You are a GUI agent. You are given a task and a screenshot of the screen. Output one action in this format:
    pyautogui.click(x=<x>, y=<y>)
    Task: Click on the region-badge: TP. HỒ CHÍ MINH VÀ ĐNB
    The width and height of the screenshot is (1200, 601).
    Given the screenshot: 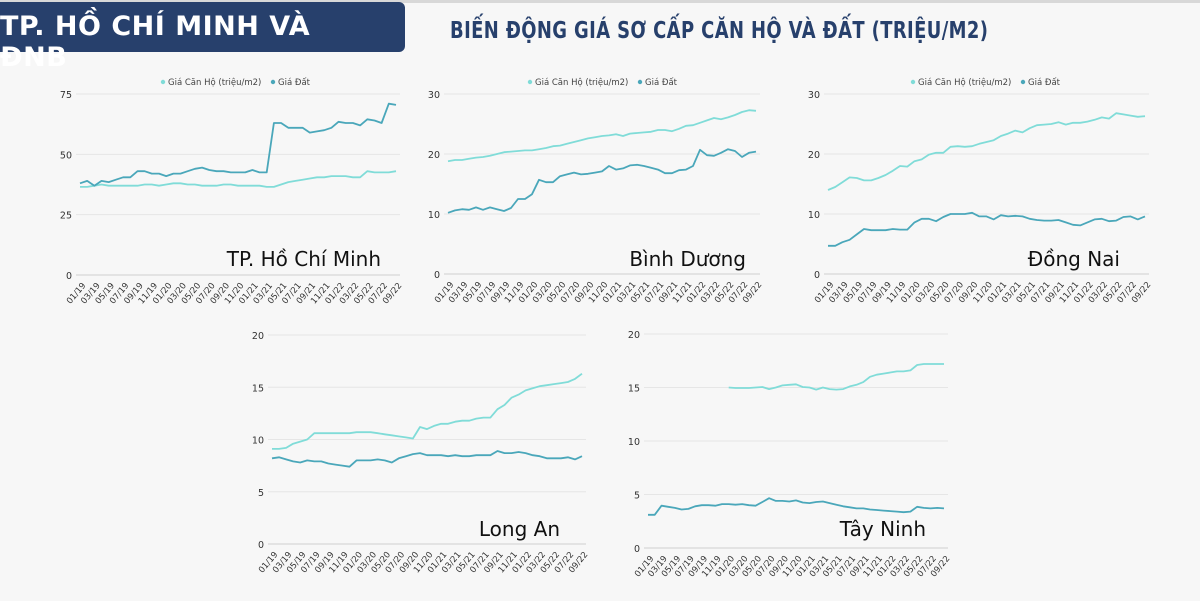 What is the action you would take?
    pyautogui.click(x=202, y=37)
    